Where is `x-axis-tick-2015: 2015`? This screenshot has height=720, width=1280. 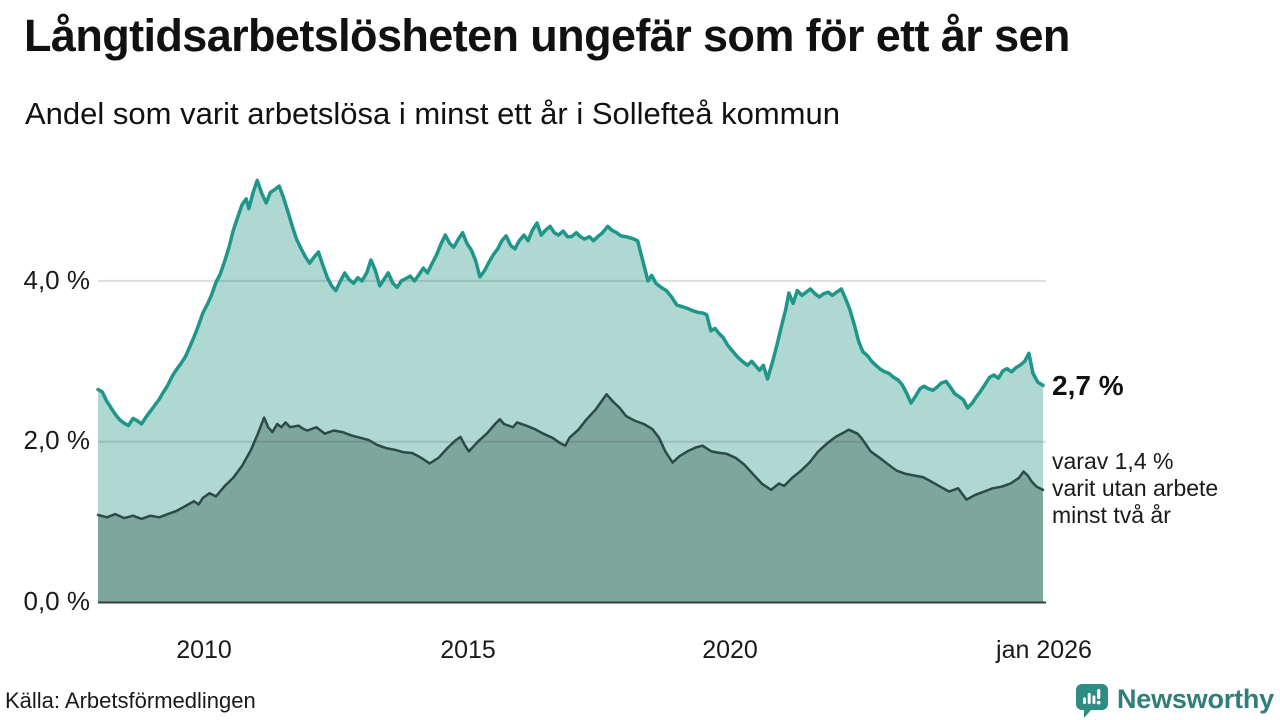 x-axis-tick-2015: 2015 is located at coordinates (468, 650).